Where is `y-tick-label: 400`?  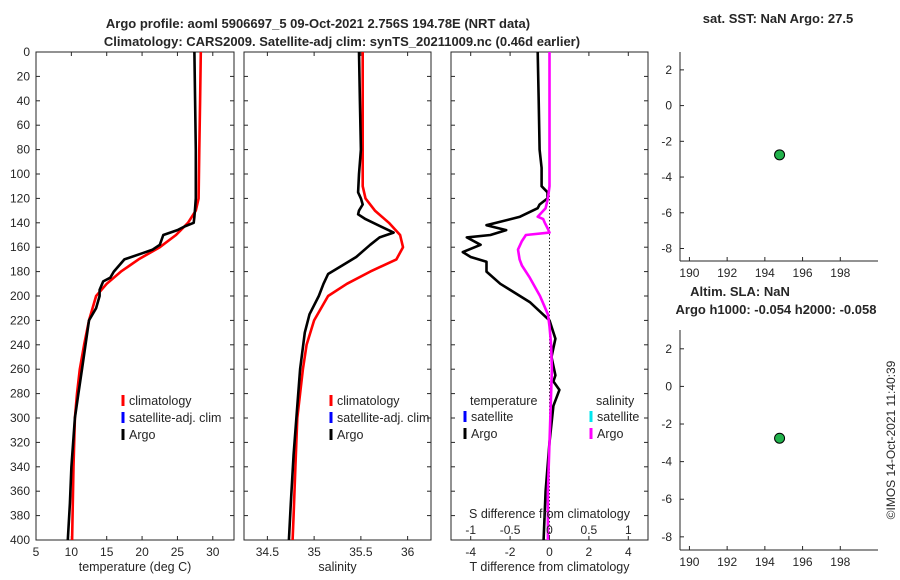
y-tick-label: 400 is located at coordinates (20, 540).